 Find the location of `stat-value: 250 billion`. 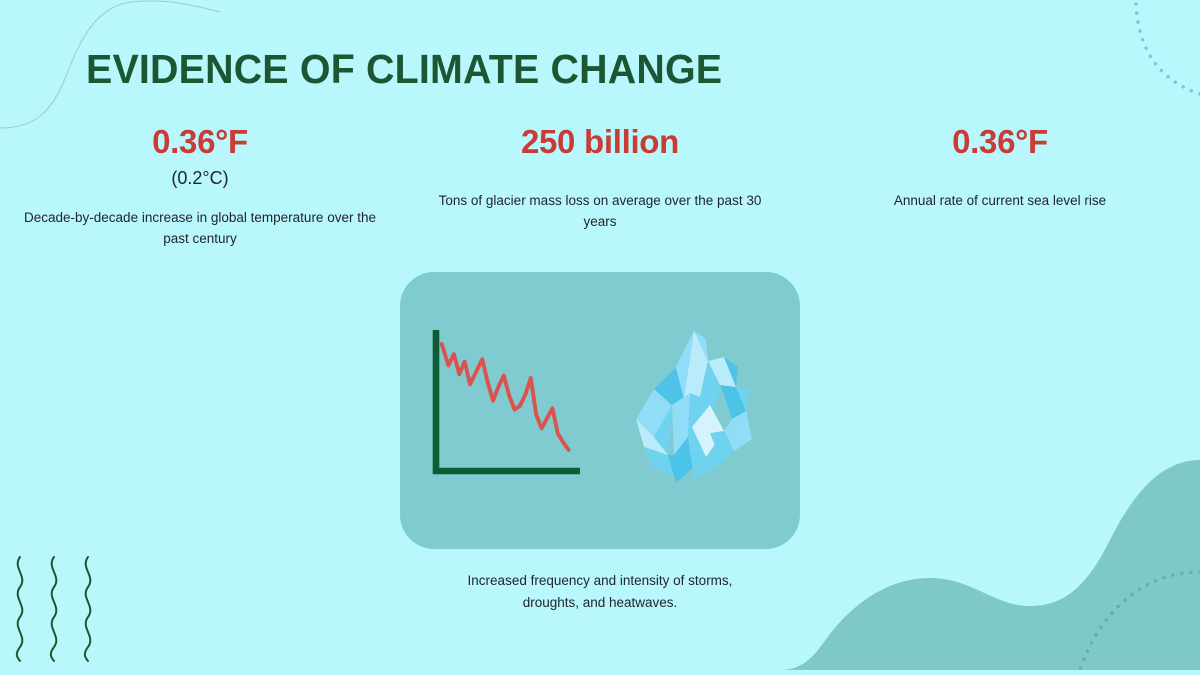

stat-value: 250 billion is located at coordinates (600, 141).